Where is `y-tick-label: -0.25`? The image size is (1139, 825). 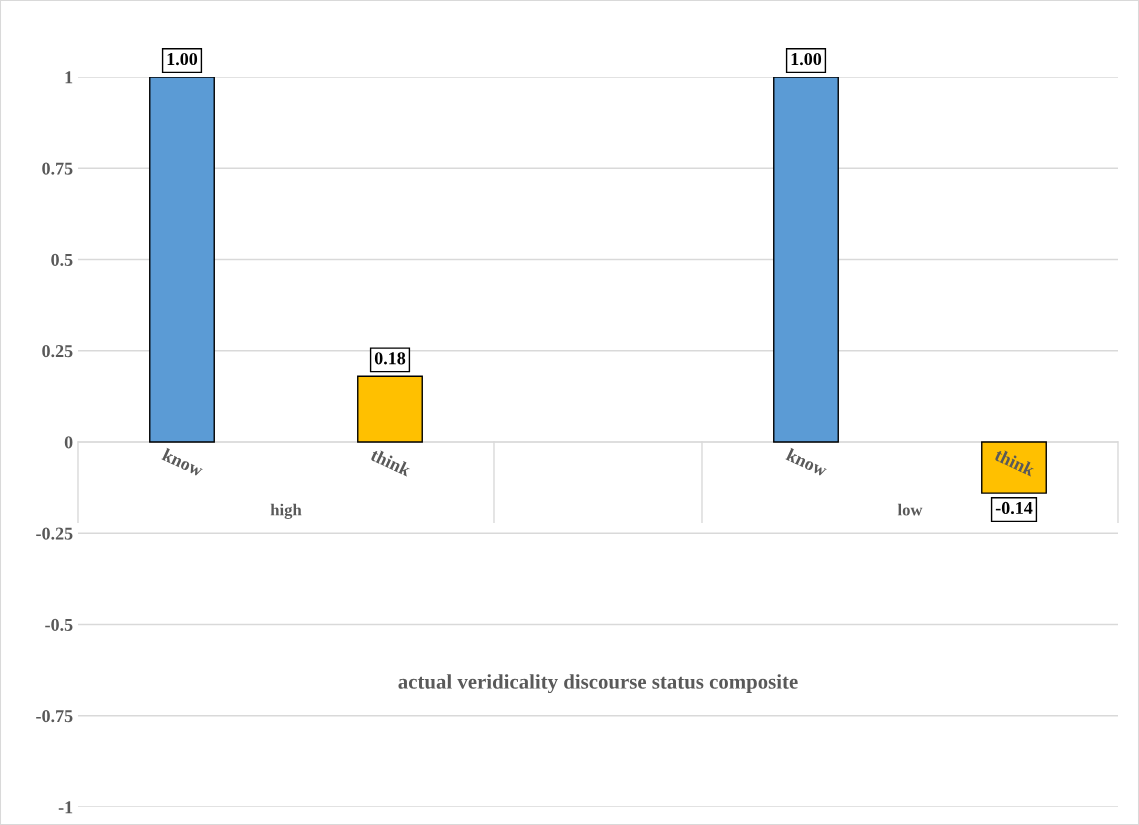
y-tick-label: -0.25 is located at coordinates (54, 533).